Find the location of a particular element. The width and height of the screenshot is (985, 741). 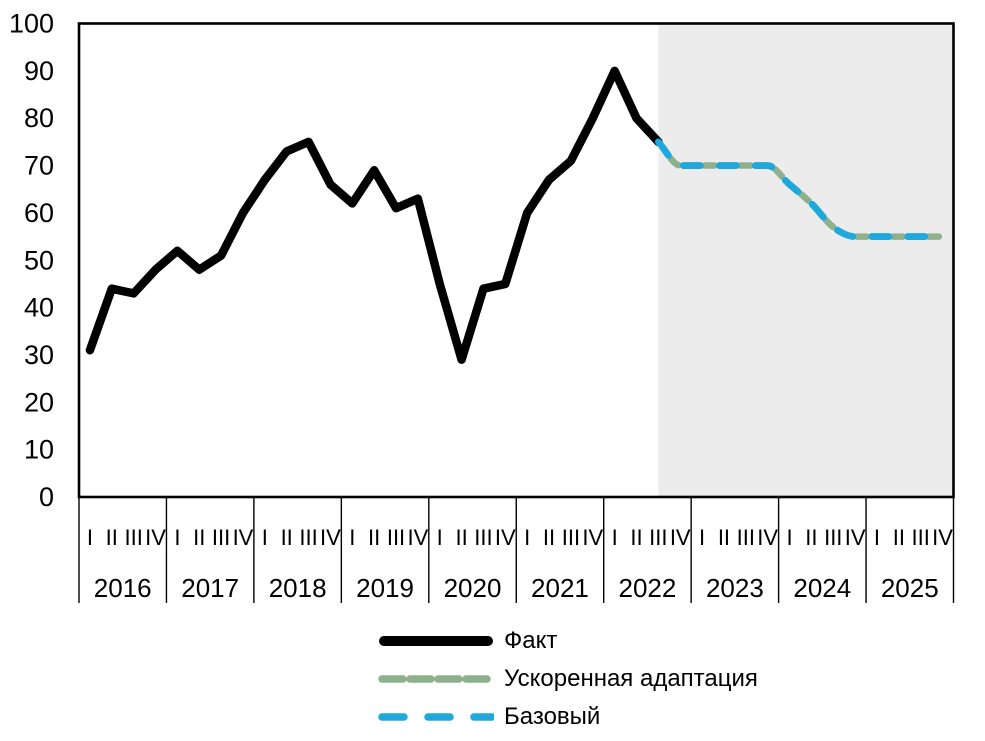

legend-label-baseline: Базовый is located at coordinates (552, 716).